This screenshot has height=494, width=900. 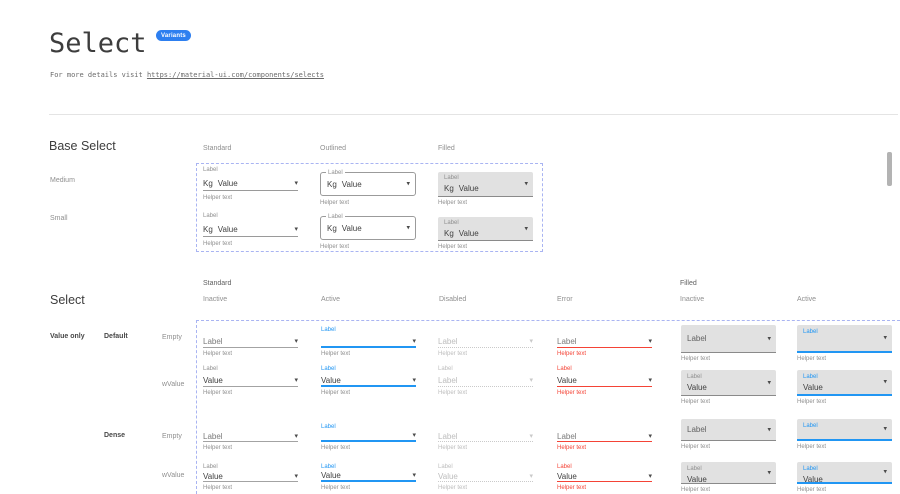 I want to click on subtitle-text: For more details visit, so click(x=98, y=75).